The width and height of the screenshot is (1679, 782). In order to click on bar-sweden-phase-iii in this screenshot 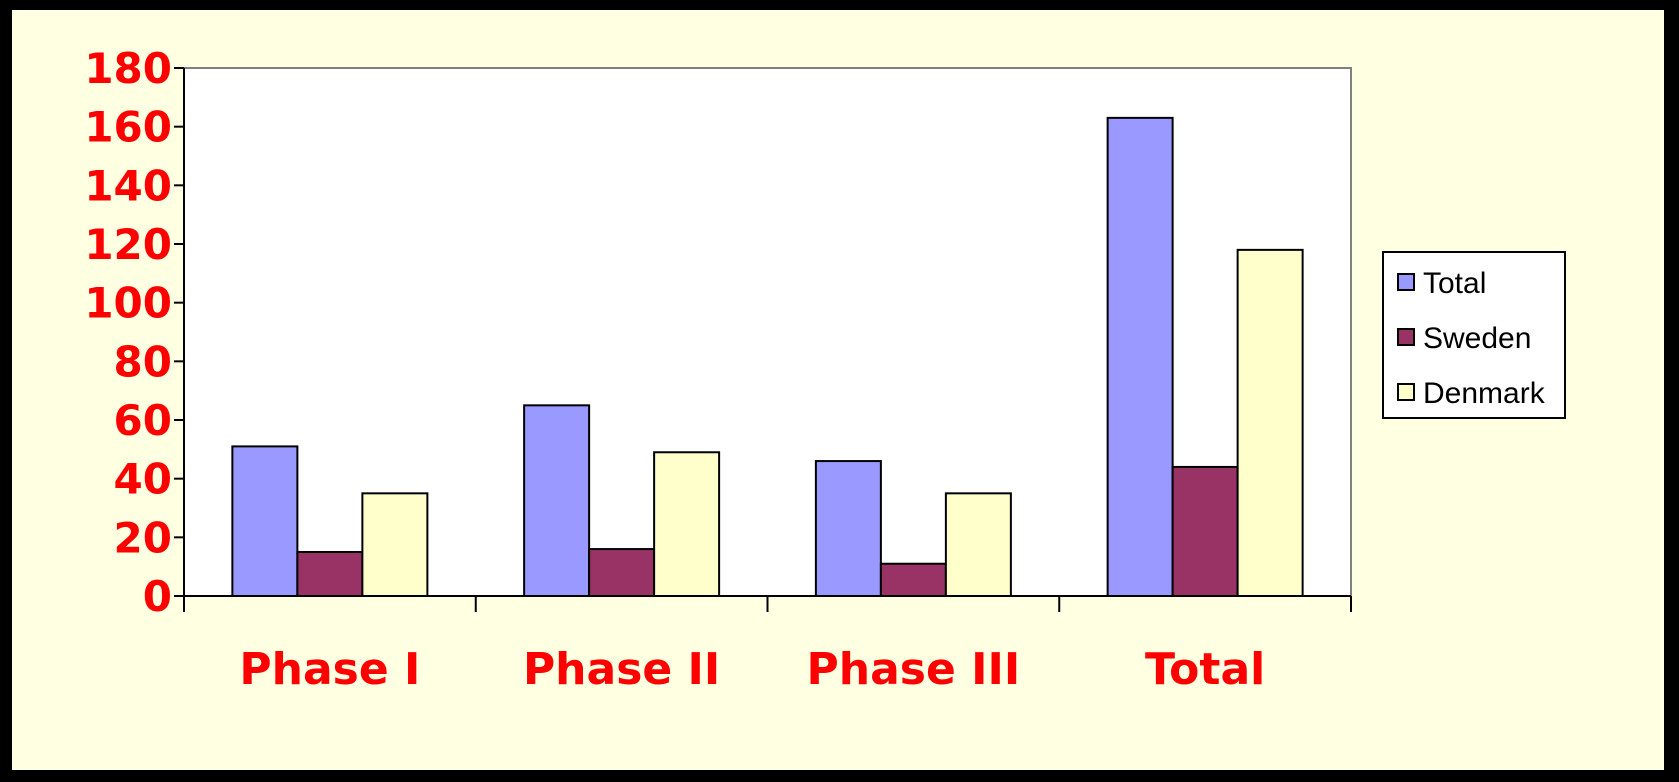, I will do `click(913, 580)`.